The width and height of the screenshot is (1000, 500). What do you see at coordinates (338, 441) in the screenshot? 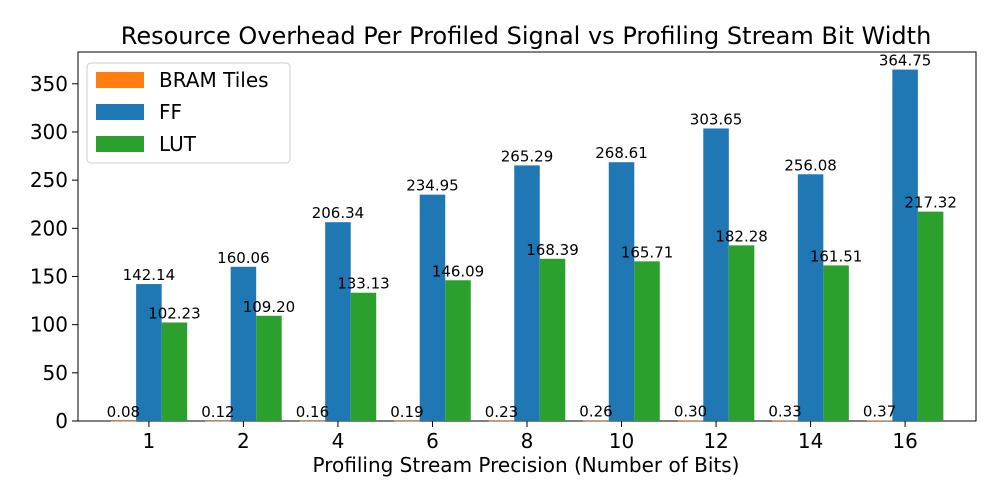
I see `x-tick-label: 4` at bounding box center [338, 441].